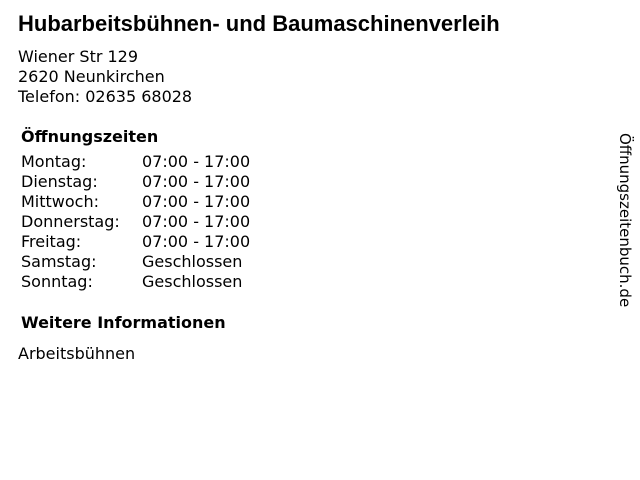 Image resolution: width=640 pixels, height=480 pixels. I want to click on hours-row-friday: Freitag: 07:00 - 17:00, so click(135, 242).